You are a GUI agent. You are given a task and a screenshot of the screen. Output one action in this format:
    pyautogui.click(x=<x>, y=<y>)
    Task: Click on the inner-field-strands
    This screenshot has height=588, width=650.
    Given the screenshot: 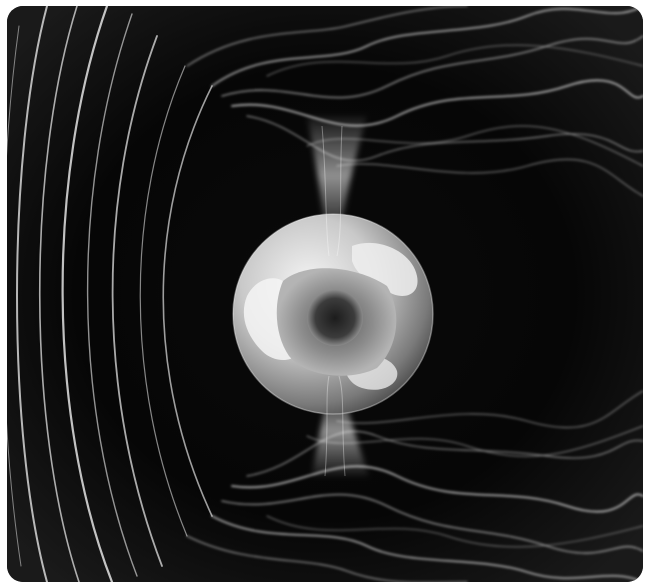 What is the action you would take?
    pyautogui.click(x=333, y=301)
    